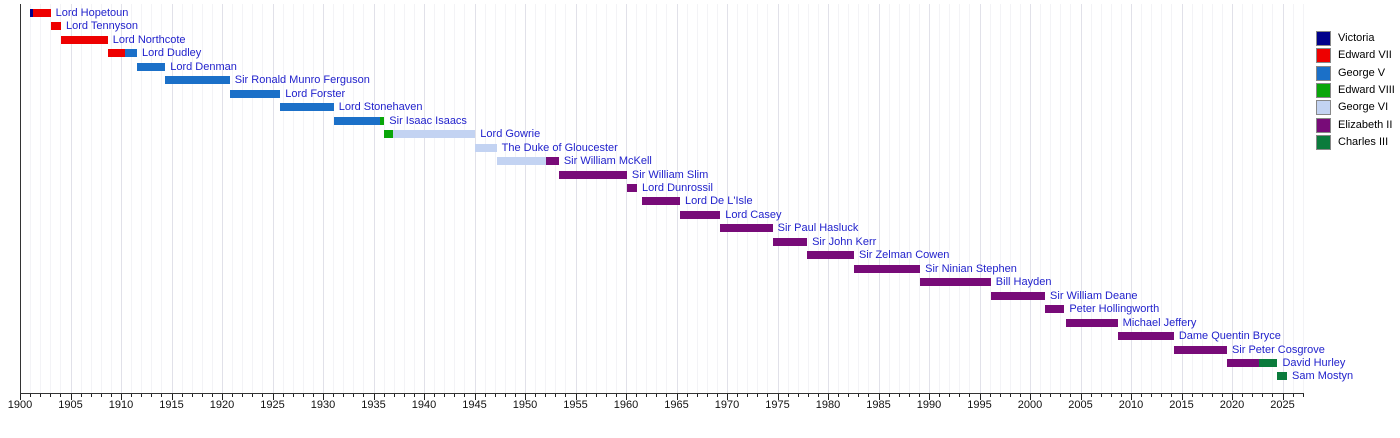  Describe the element at coordinates (1323, 376) in the screenshot. I see `governor-general-link: Sam Mostyn` at that location.